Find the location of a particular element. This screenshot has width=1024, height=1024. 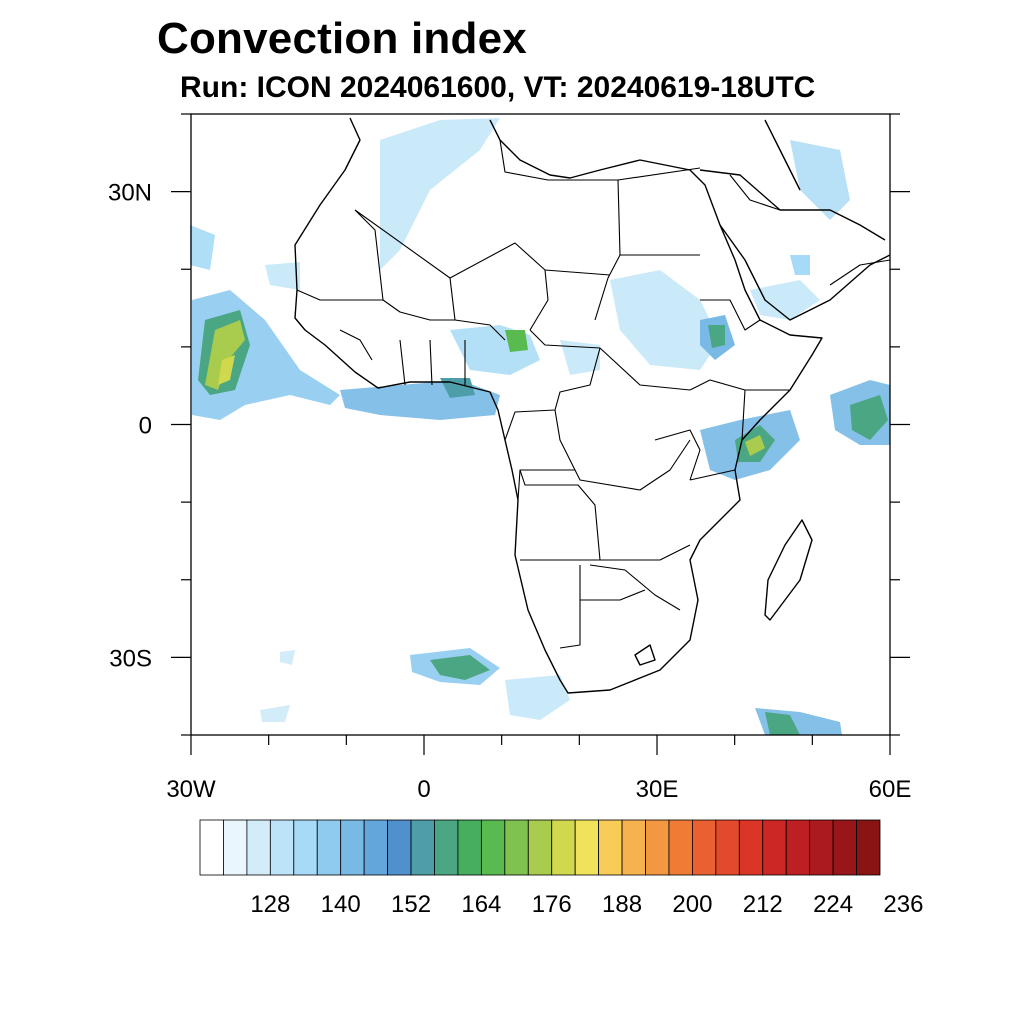

colorbar-label: 212 is located at coordinates (763, 904).